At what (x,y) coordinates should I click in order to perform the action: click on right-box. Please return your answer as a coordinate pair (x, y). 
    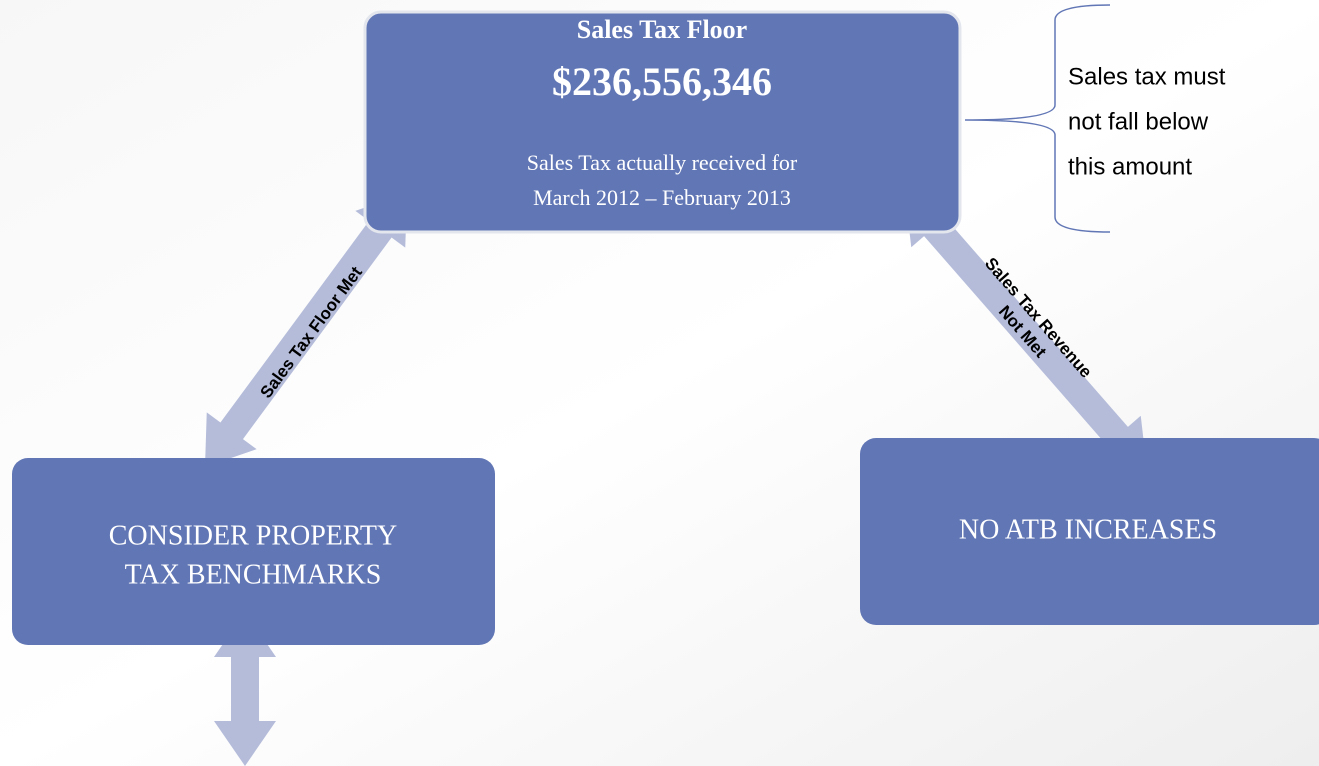
    Looking at the image, I should click on (1089, 531).